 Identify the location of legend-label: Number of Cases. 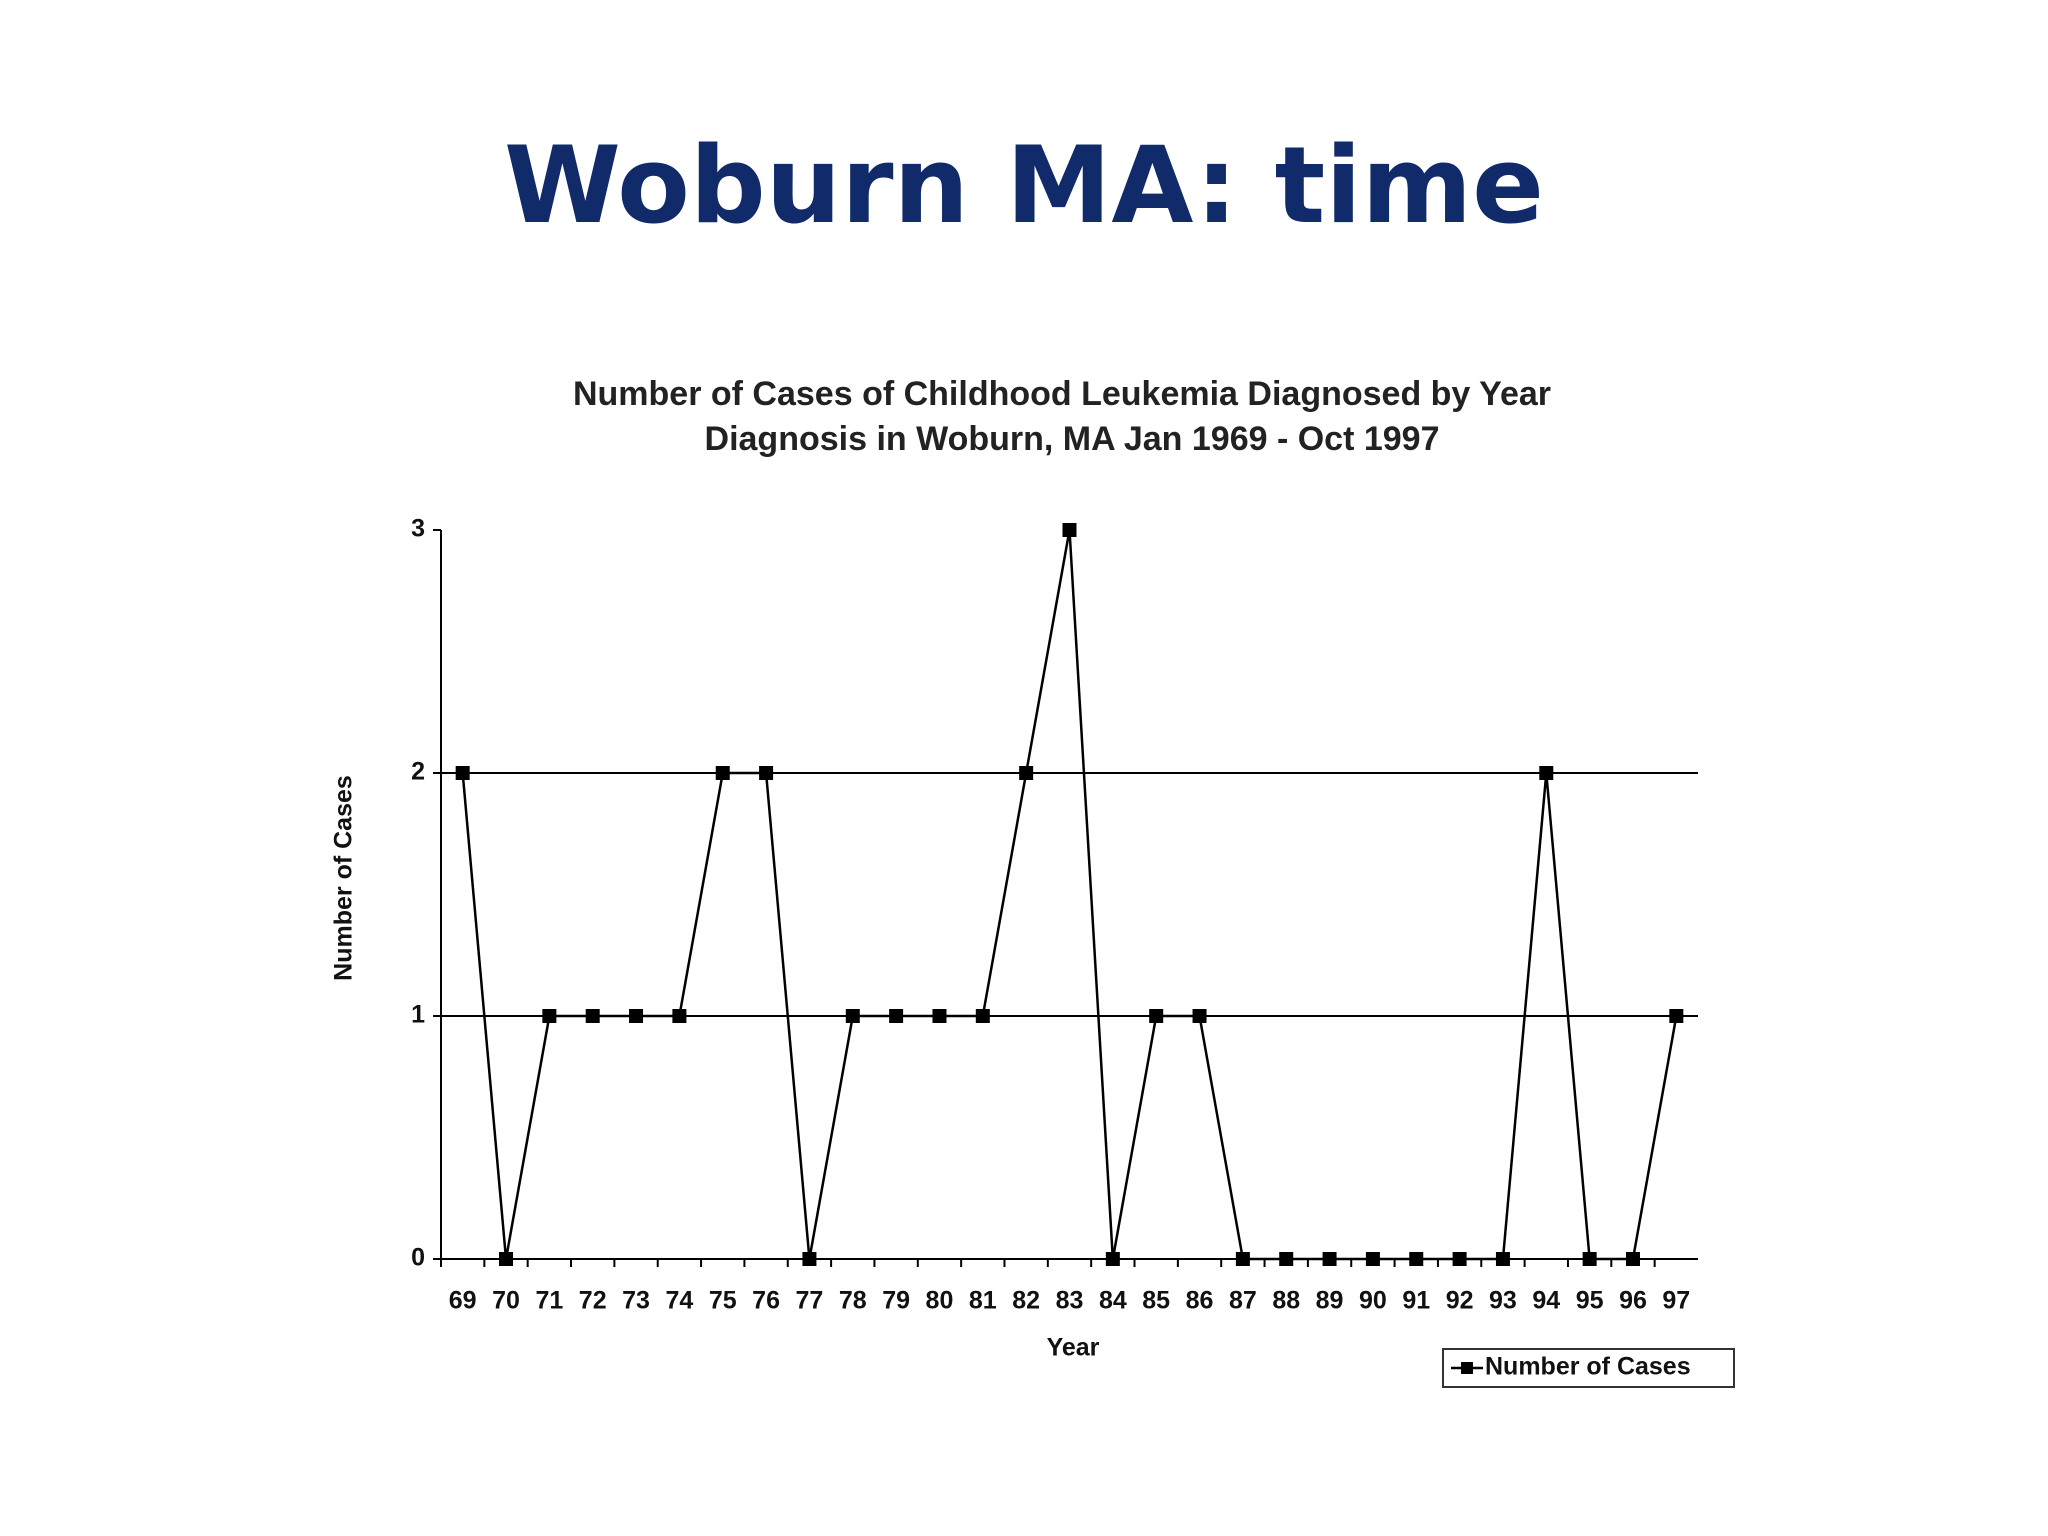
(1588, 1367).